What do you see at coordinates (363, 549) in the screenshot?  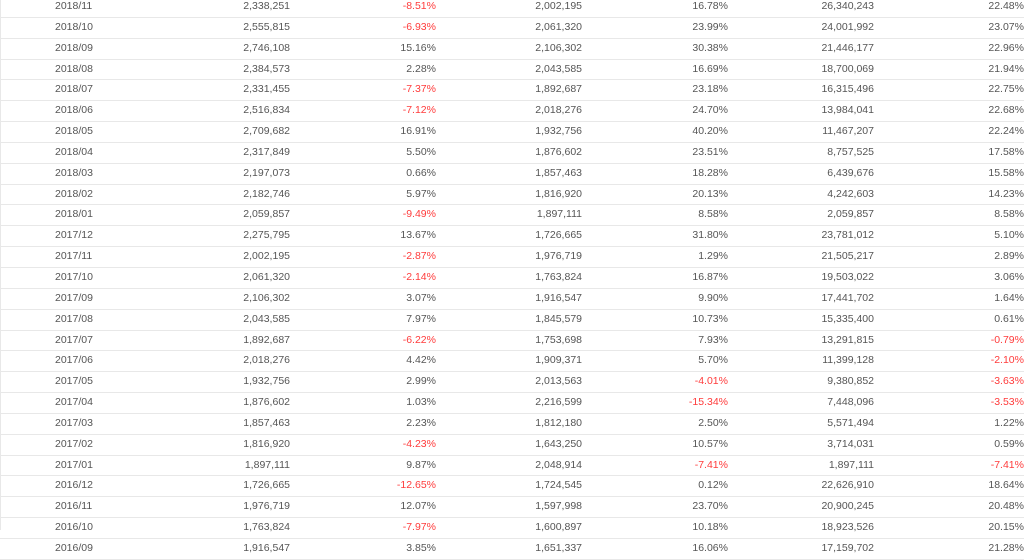 I see `cell-change-a: 3.85%` at bounding box center [363, 549].